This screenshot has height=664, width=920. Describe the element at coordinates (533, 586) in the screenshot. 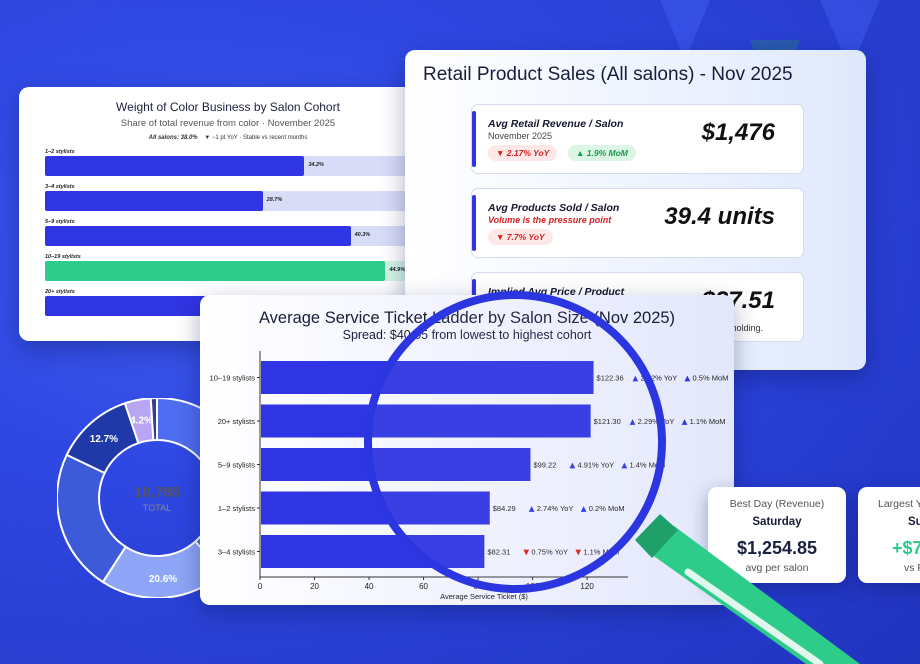

I see `x-tick-label: 100` at that location.